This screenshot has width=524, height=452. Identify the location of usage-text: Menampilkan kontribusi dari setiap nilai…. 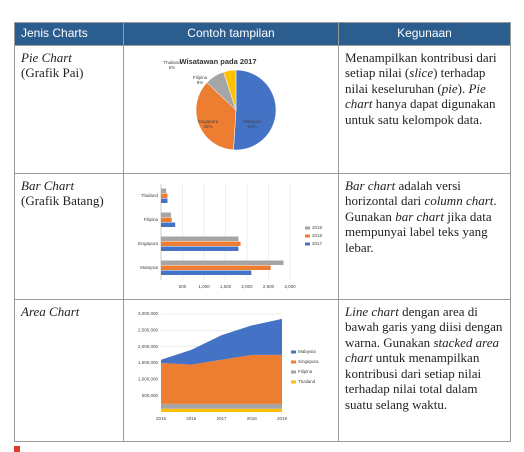
(421, 65).